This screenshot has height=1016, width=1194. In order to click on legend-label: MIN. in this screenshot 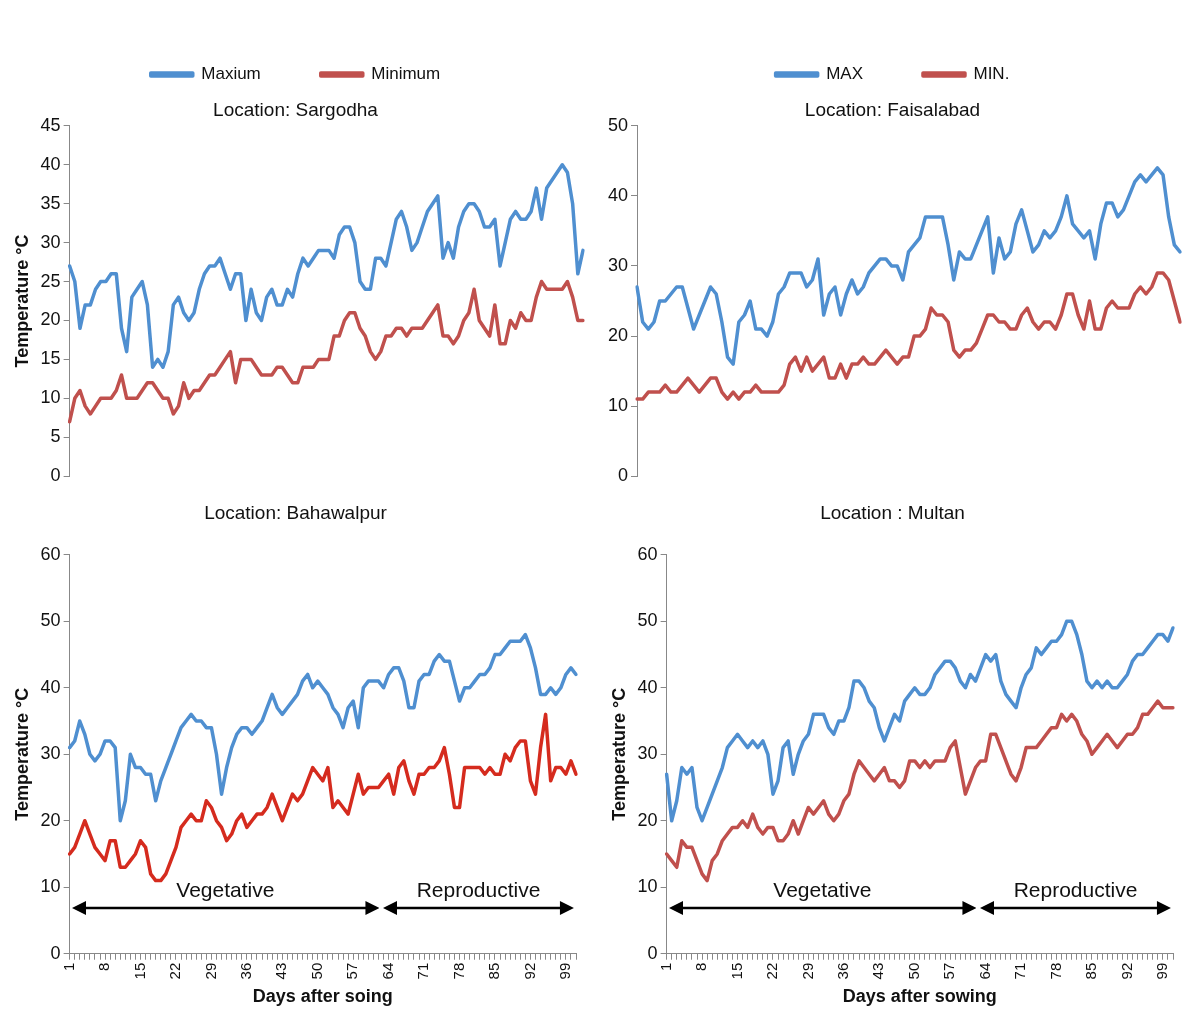, I will do `click(991, 74)`.